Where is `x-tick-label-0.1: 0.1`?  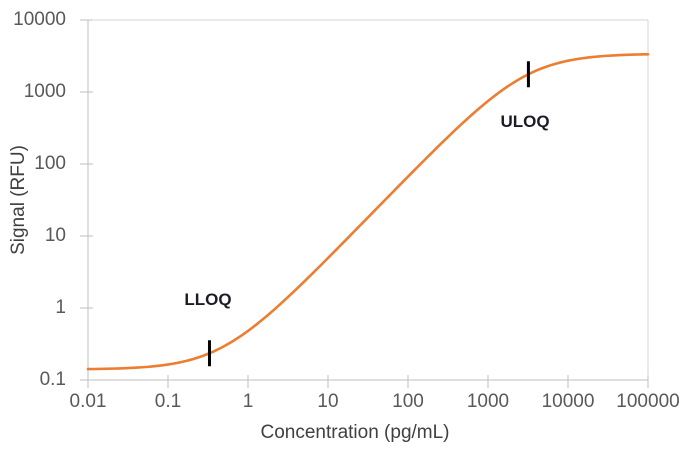
x-tick-label-0.1: 0.1 is located at coordinates (168, 401).